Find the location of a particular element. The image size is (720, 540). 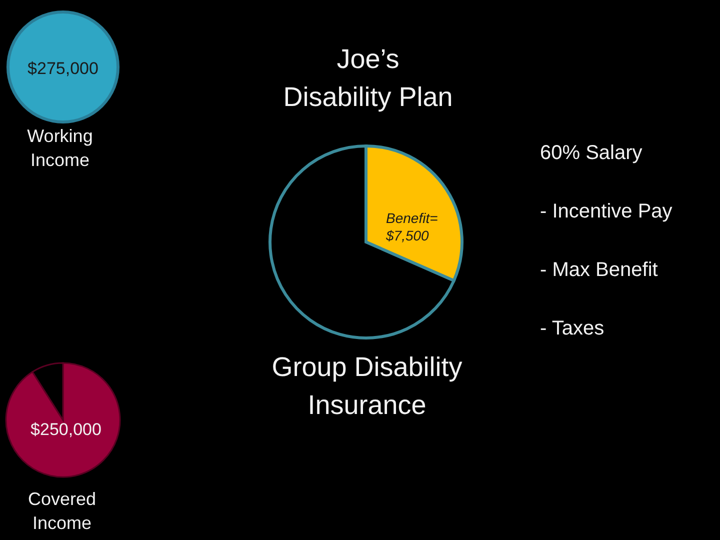

text: - Taxes is located at coordinates (572, 329).